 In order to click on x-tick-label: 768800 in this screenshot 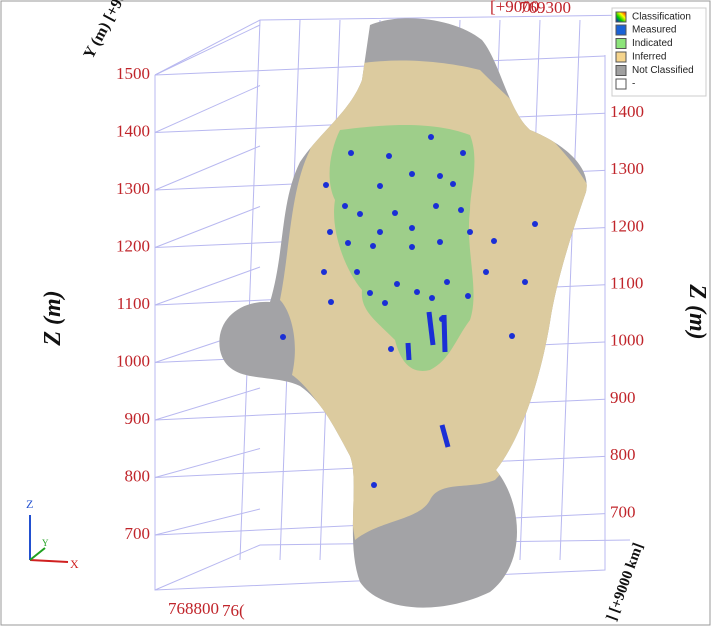, I will do `click(193, 608)`.